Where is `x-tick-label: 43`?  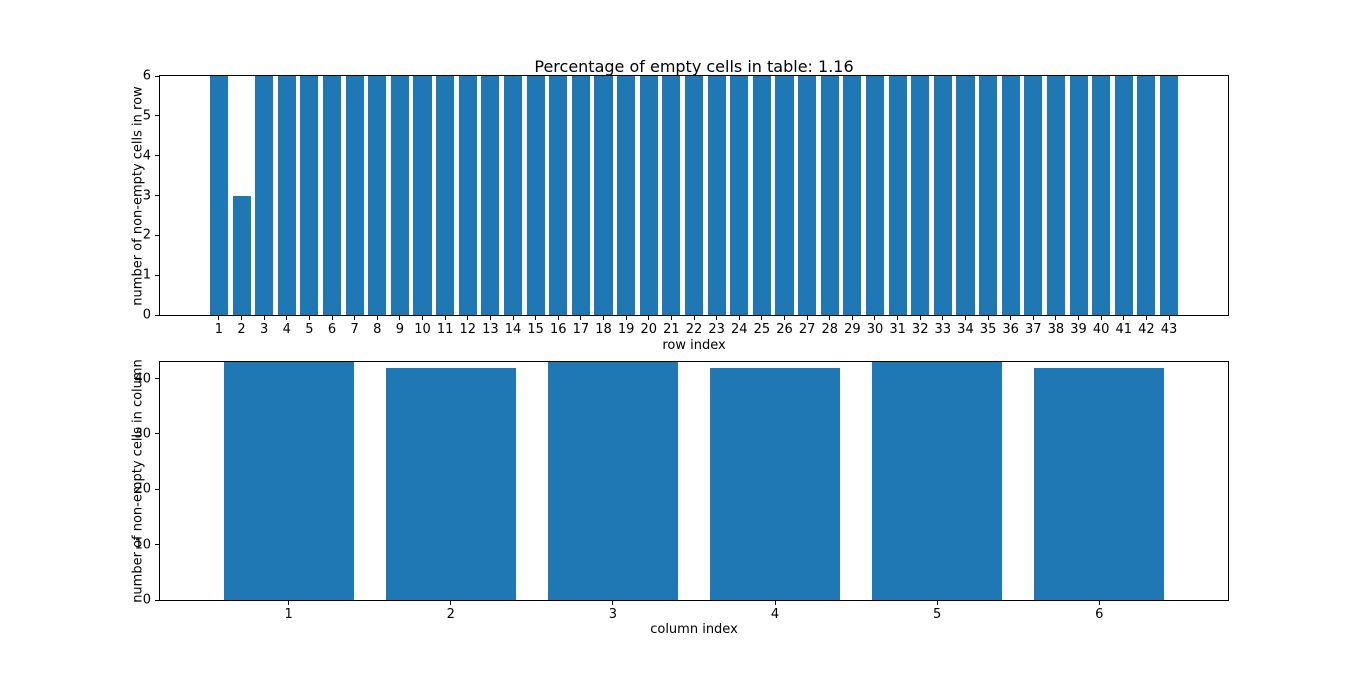
x-tick-label: 43 is located at coordinates (1169, 329).